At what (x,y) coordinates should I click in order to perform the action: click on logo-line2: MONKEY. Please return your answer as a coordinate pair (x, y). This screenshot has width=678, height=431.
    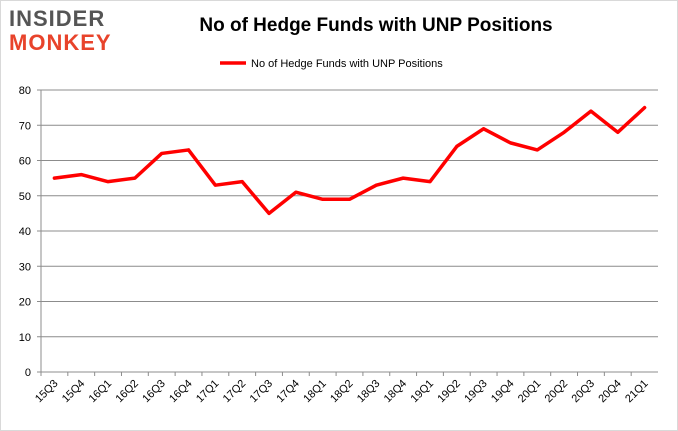
    Looking at the image, I should click on (60, 42).